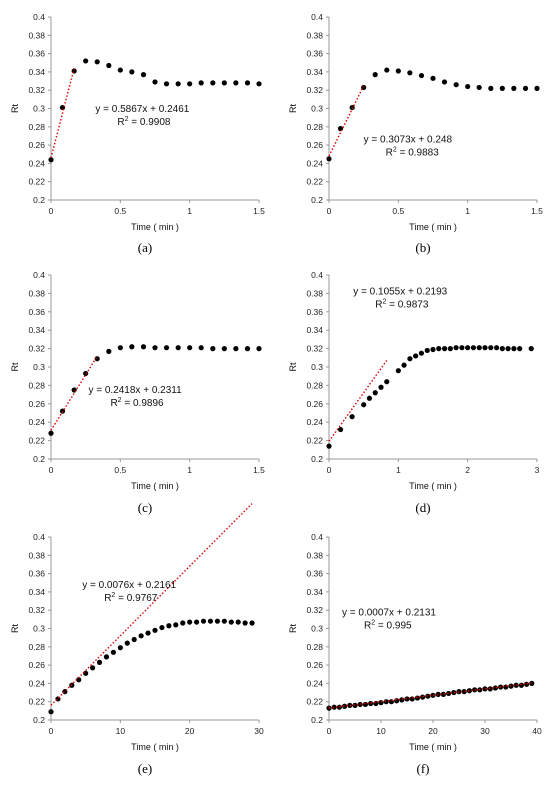 Image resolution: width=550 pixels, height=785 pixels. Describe the element at coordinates (145, 768) in the screenshot. I see `chart-5-caption: (e)` at that location.